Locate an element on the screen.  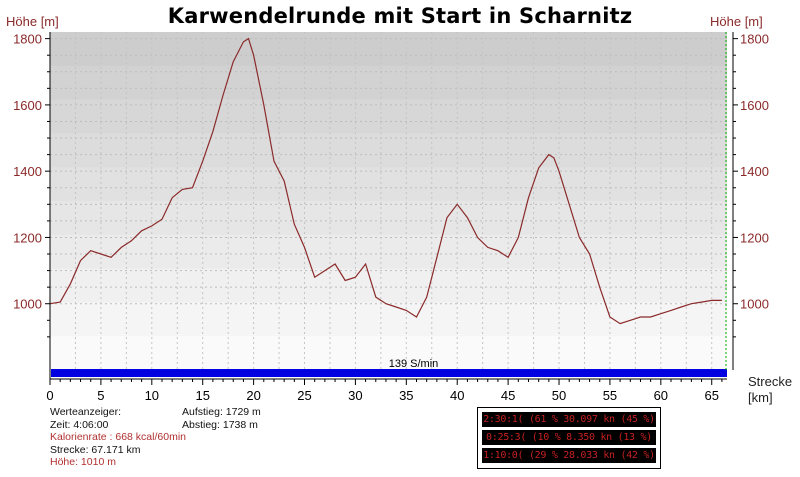
ascent-value: Aufstieg: 1729 m is located at coordinates (221, 412).